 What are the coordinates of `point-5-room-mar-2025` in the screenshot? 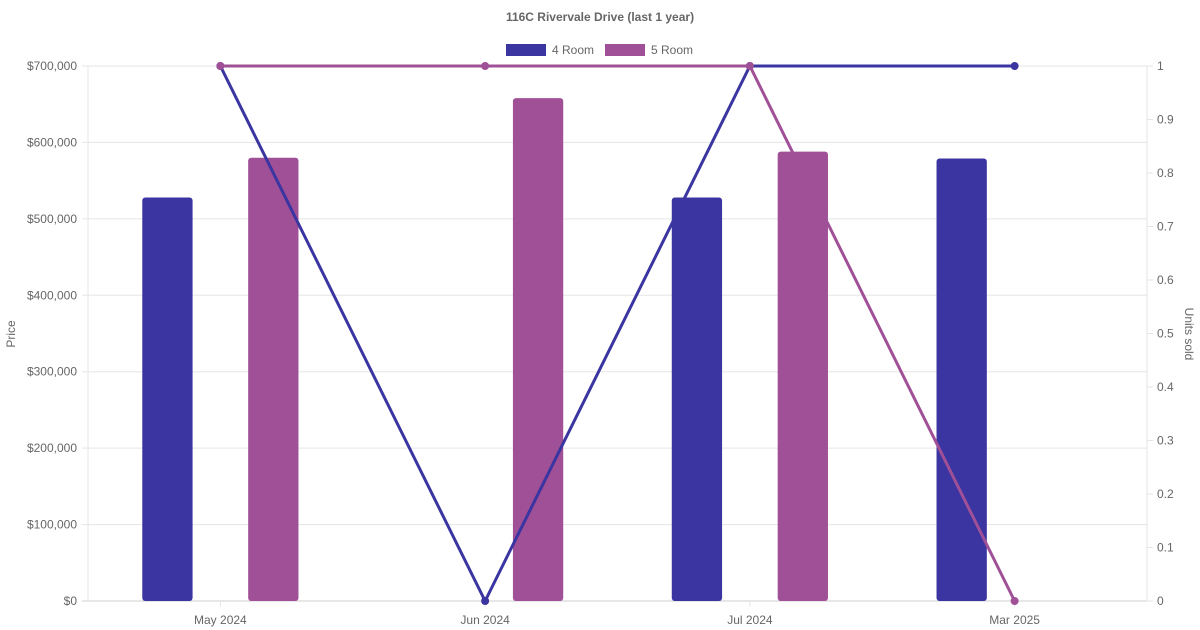 It's located at (1014, 601).